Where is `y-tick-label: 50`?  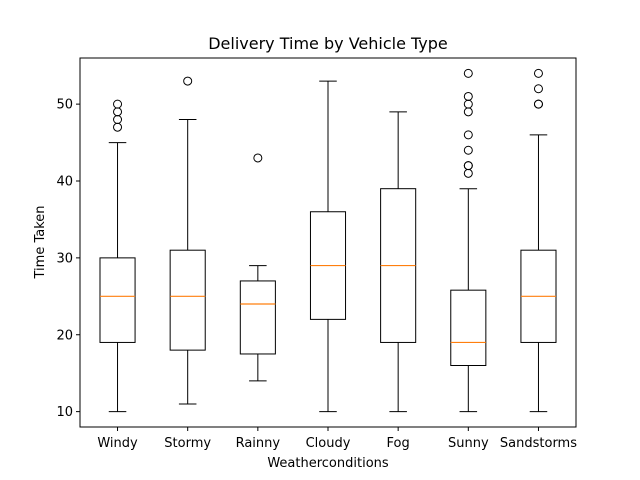 y-tick-label: 50 is located at coordinates (64, 105).